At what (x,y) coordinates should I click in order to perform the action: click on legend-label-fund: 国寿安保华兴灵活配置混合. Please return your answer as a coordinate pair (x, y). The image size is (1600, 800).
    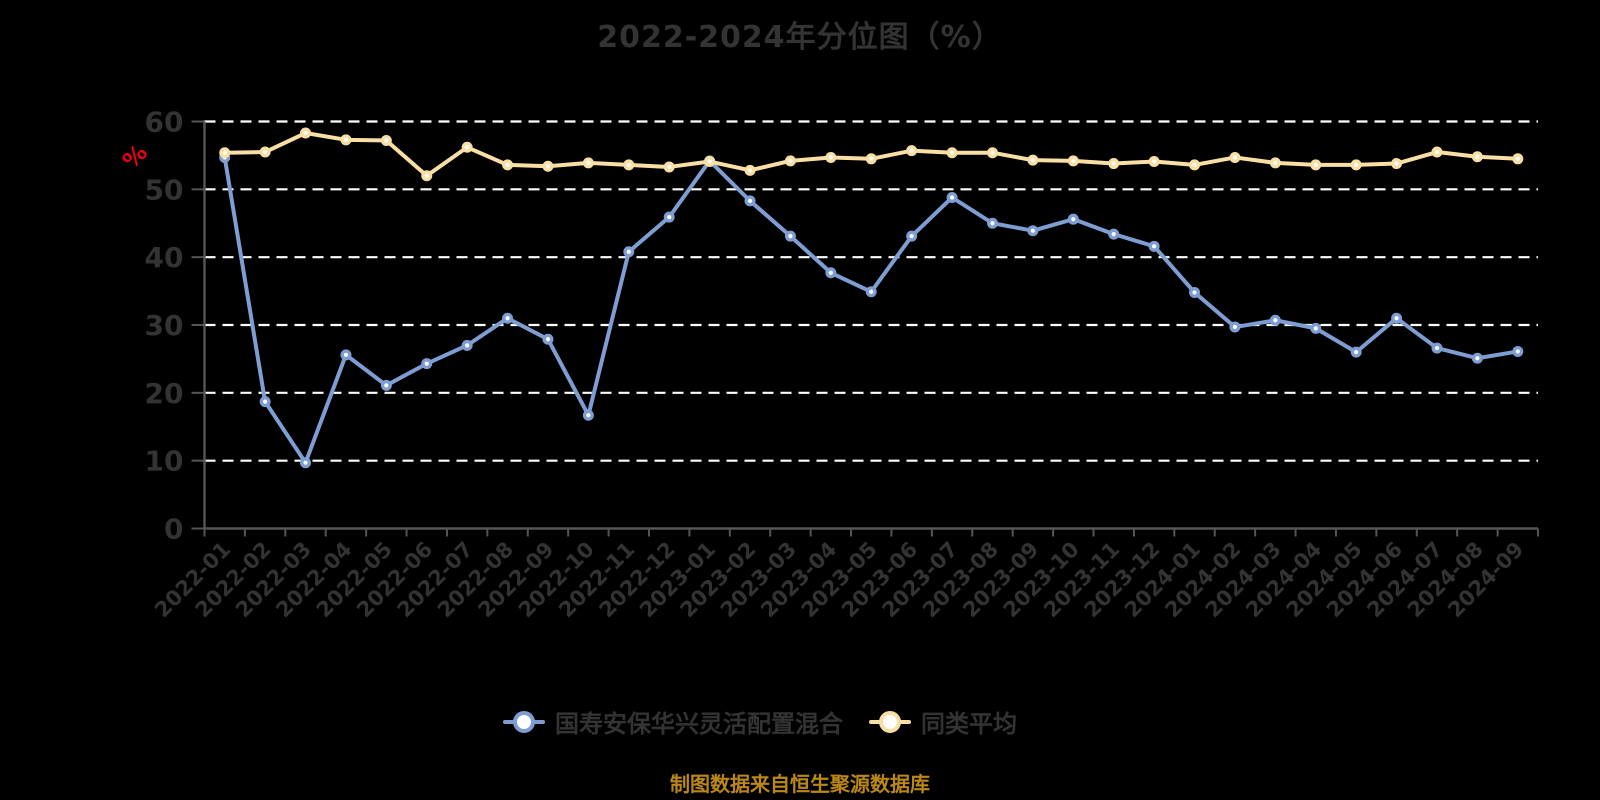
    Looking at the image, I should click on (699, 724).